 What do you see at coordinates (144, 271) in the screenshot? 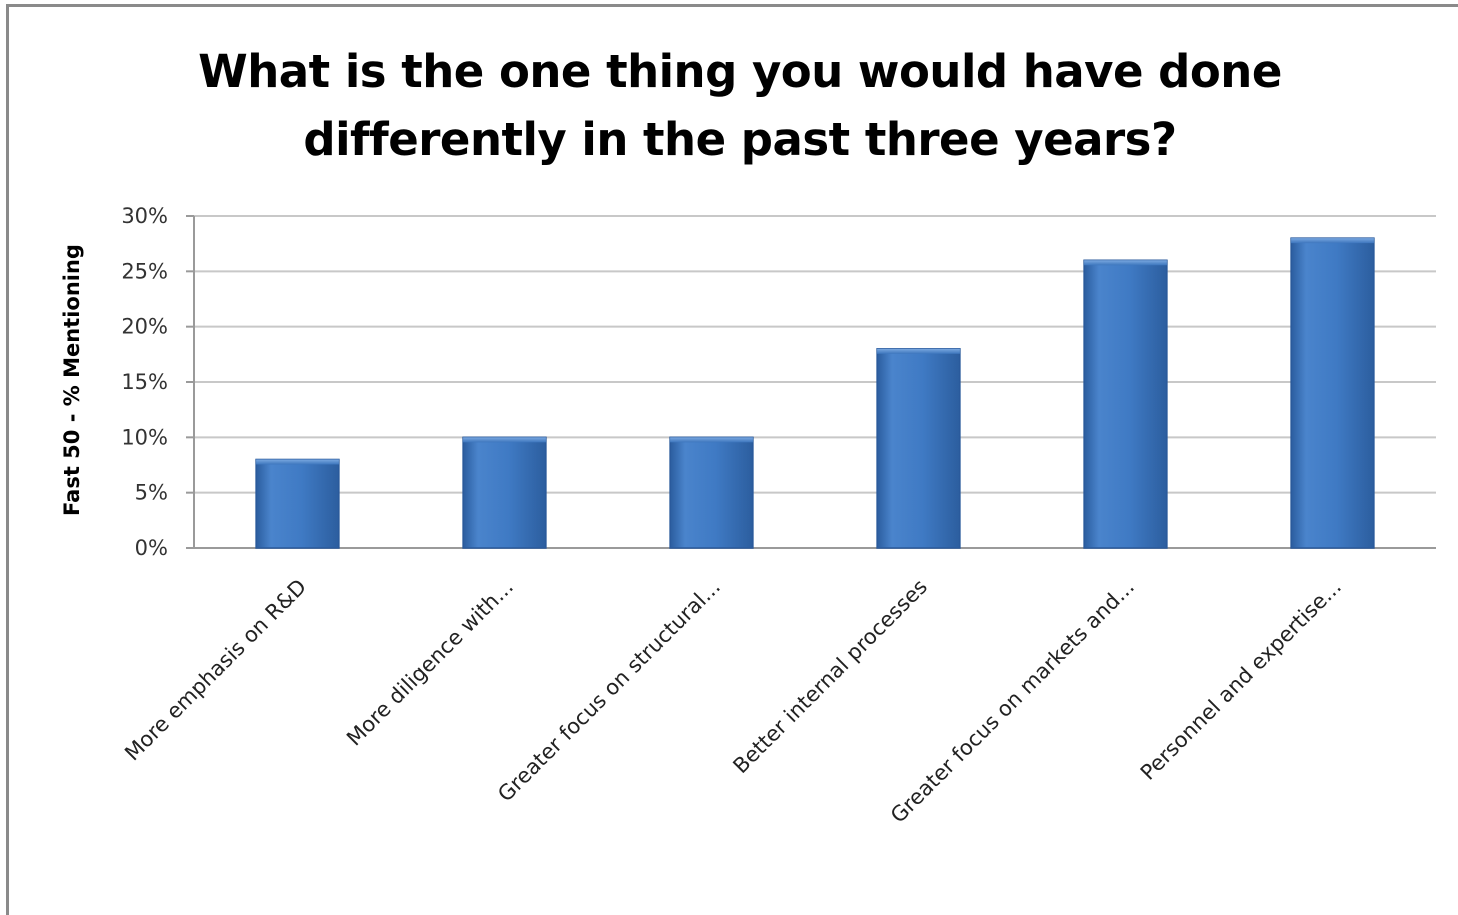
I see `y-tick-label: 25%` at bounding box center [144, 271].